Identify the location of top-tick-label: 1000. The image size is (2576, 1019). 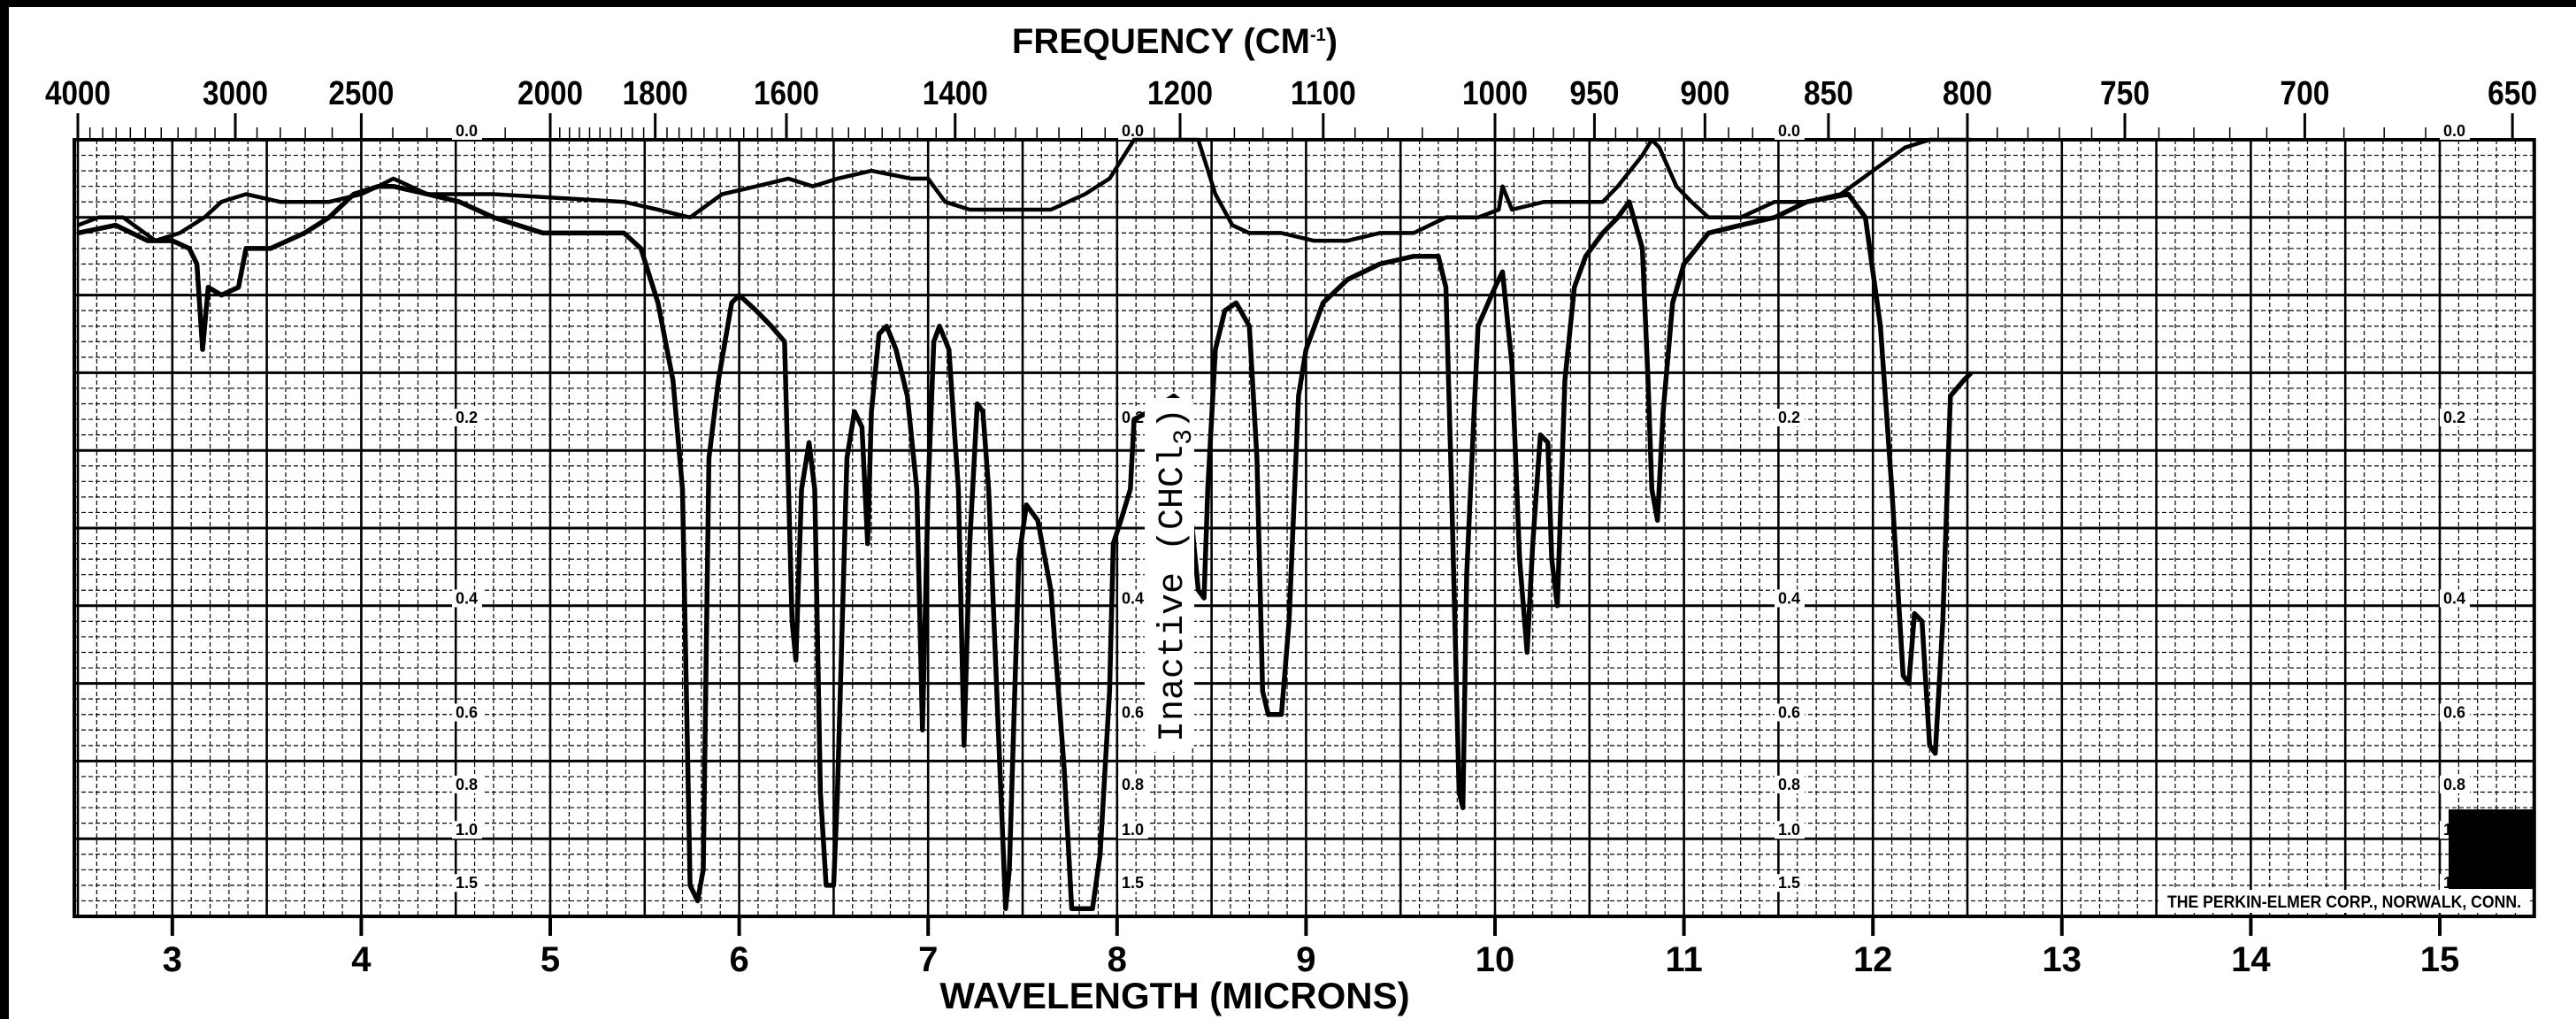
(1495, 94).